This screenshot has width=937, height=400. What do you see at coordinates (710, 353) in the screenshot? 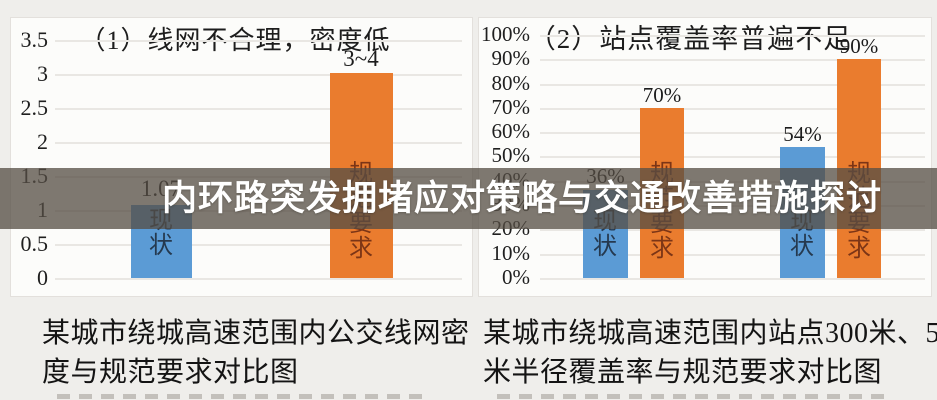
I see `right-chart-caption: 某城市绕城高速范围内站点300米、500 米半径覆盖率与规范要求对比图` at bounding box center [710, 353].